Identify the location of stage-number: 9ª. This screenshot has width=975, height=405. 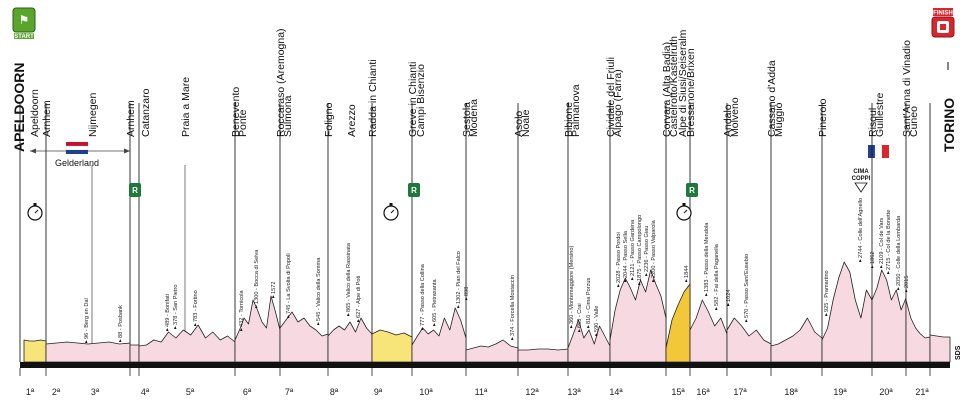
(378, 392).